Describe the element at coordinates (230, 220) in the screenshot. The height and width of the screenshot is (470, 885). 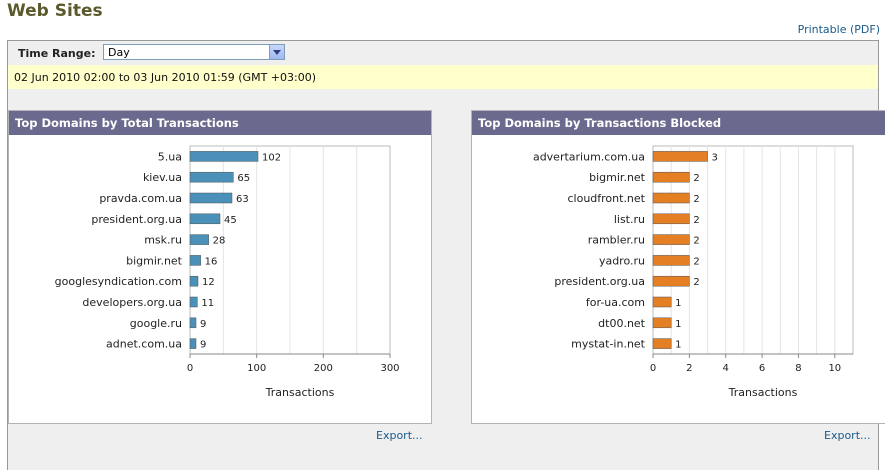
I see `data-label: 45` at that location.